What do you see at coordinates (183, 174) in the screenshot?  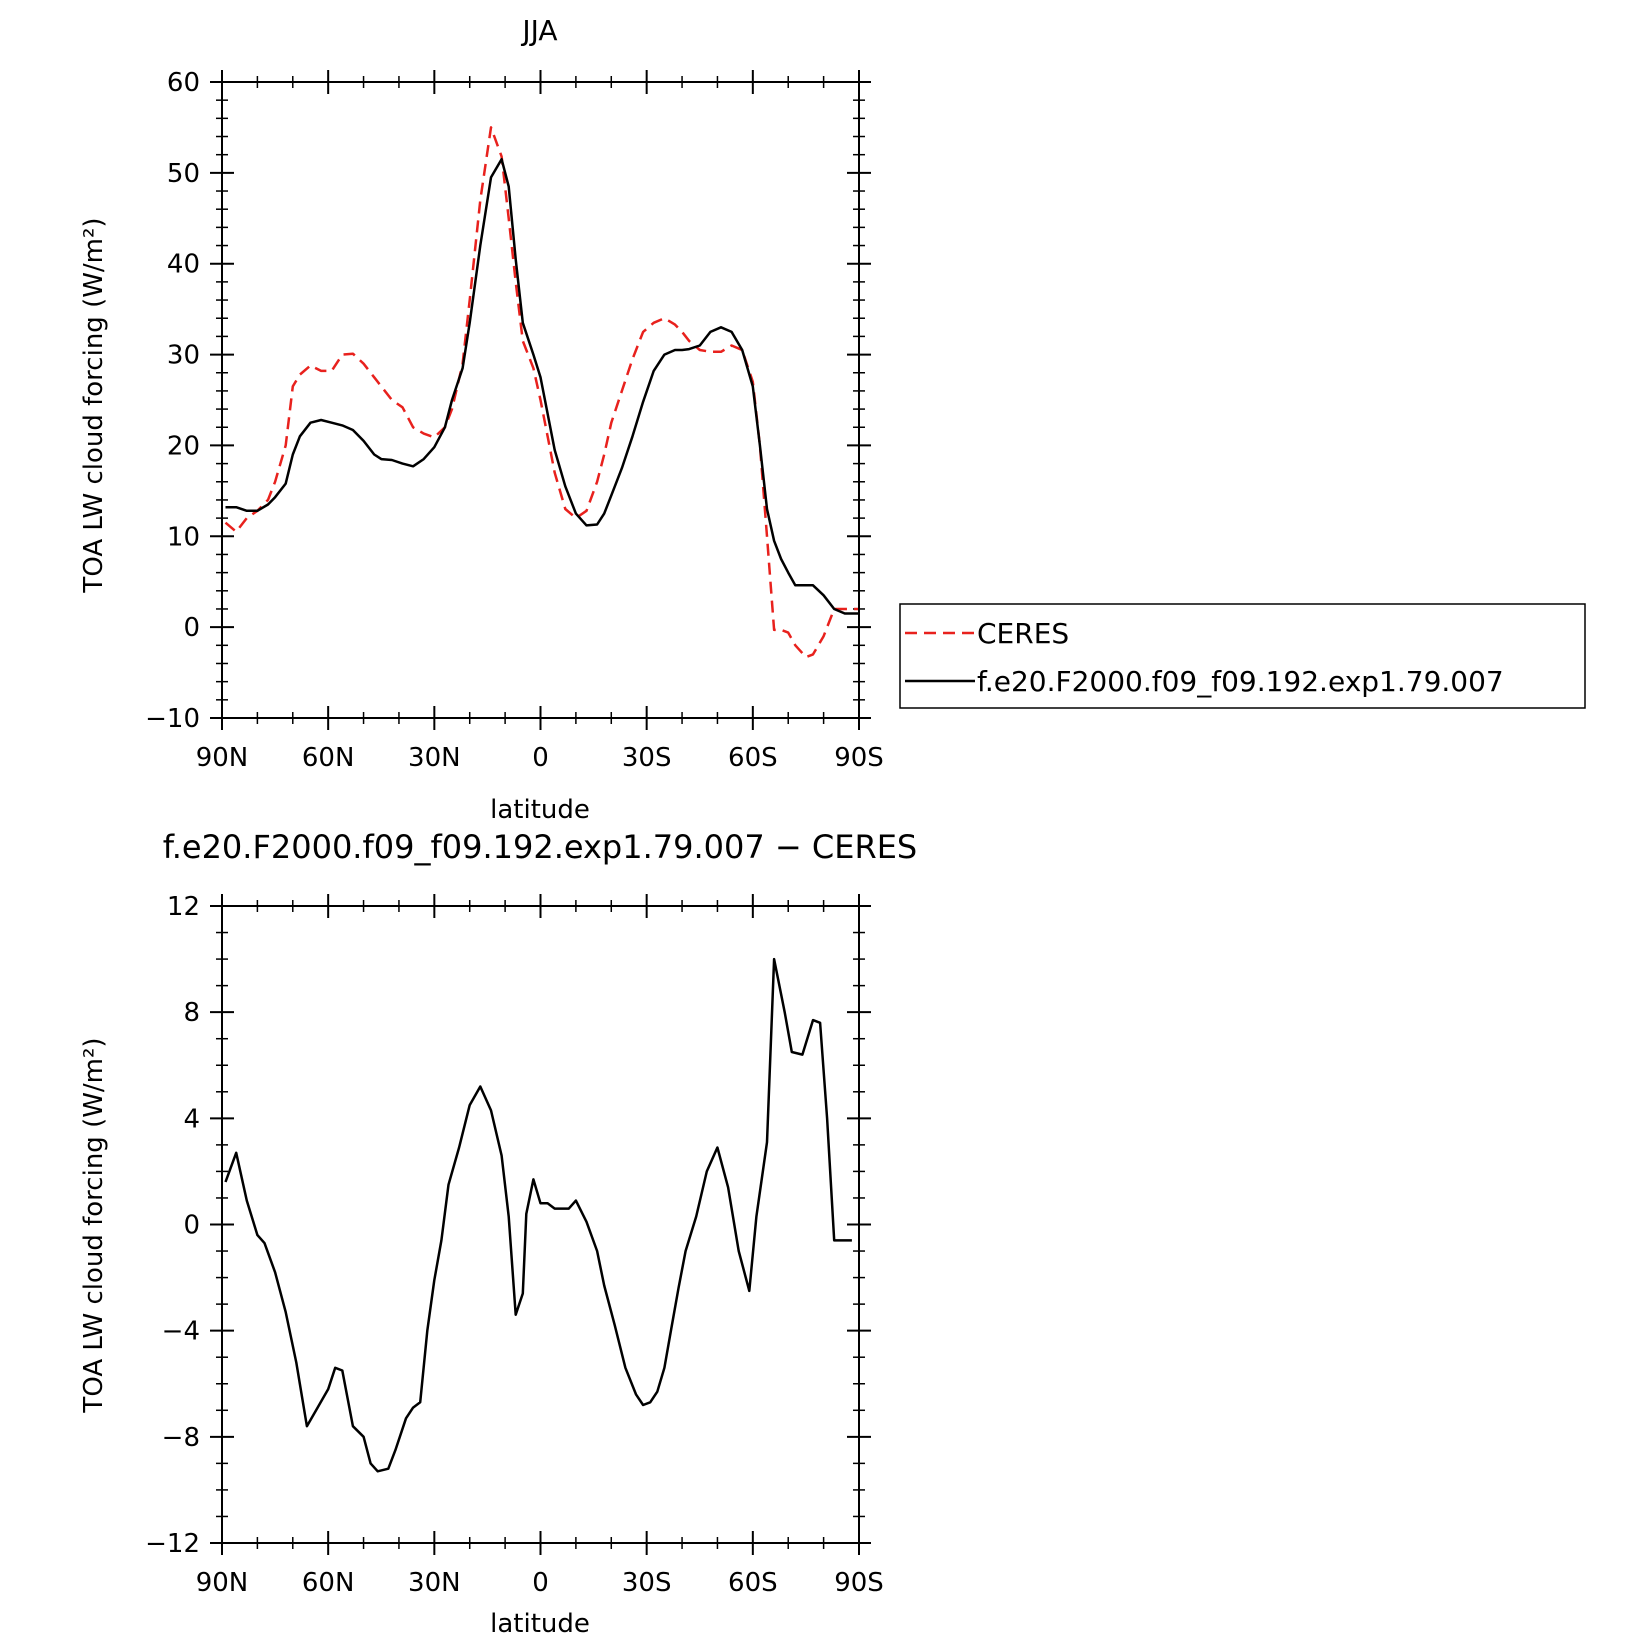 I see `y-tick-label: 50` at bounding box center [183, 174].